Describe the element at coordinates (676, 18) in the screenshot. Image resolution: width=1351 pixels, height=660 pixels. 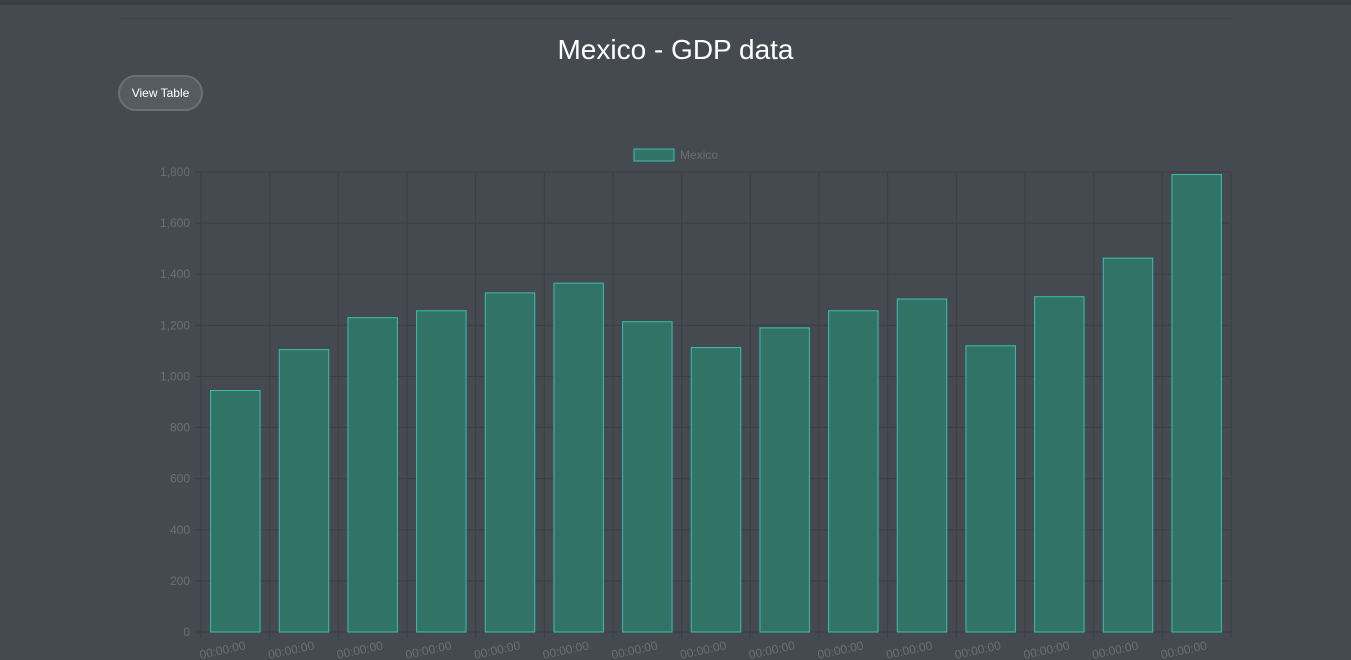
I see `header-divider` at that location.